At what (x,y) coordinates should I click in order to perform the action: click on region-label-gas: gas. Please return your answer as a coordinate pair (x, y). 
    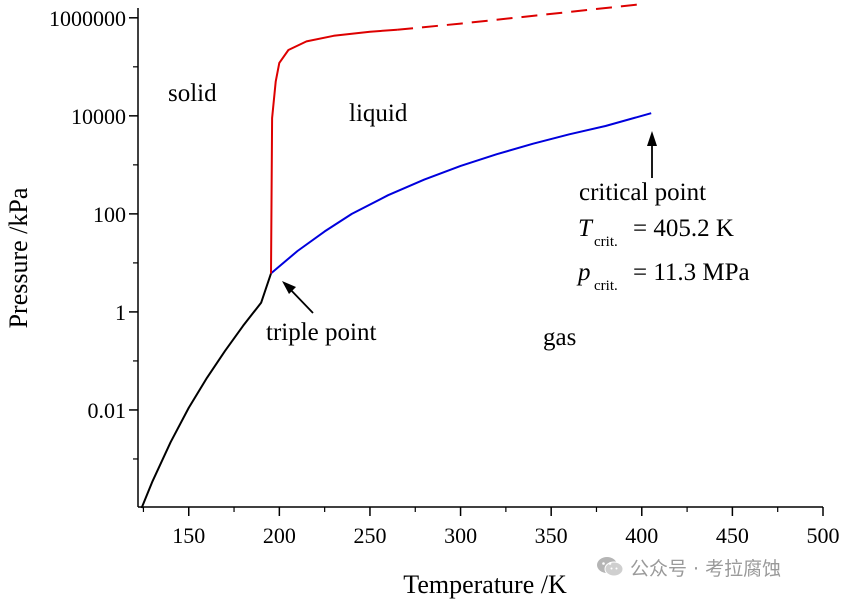
    Looking at the image, I should click on (559, 337).